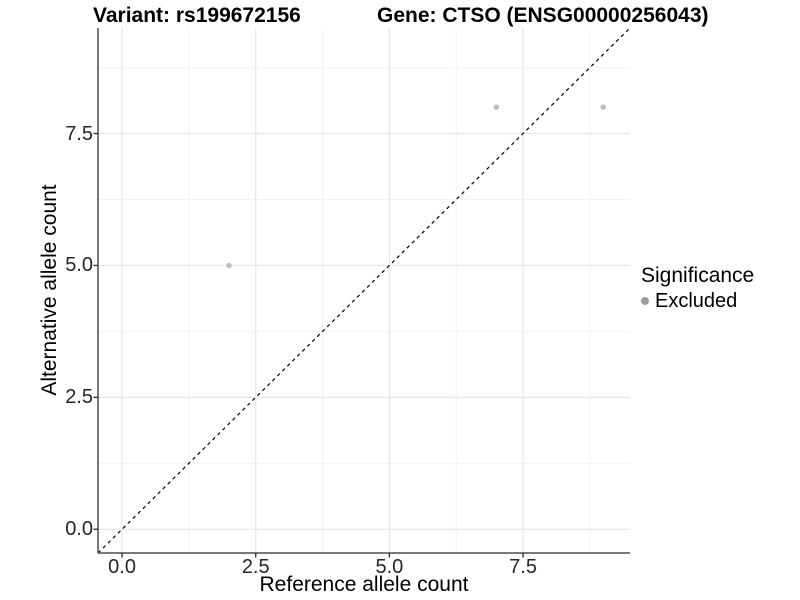 This screenshot has height=600, width=800. What do you see at coordinates (543, 15) in the screenshot?
I see `plot-title-gene: Gene: CTSO (ENSG00000256043)` at bounding box center [543, 15].